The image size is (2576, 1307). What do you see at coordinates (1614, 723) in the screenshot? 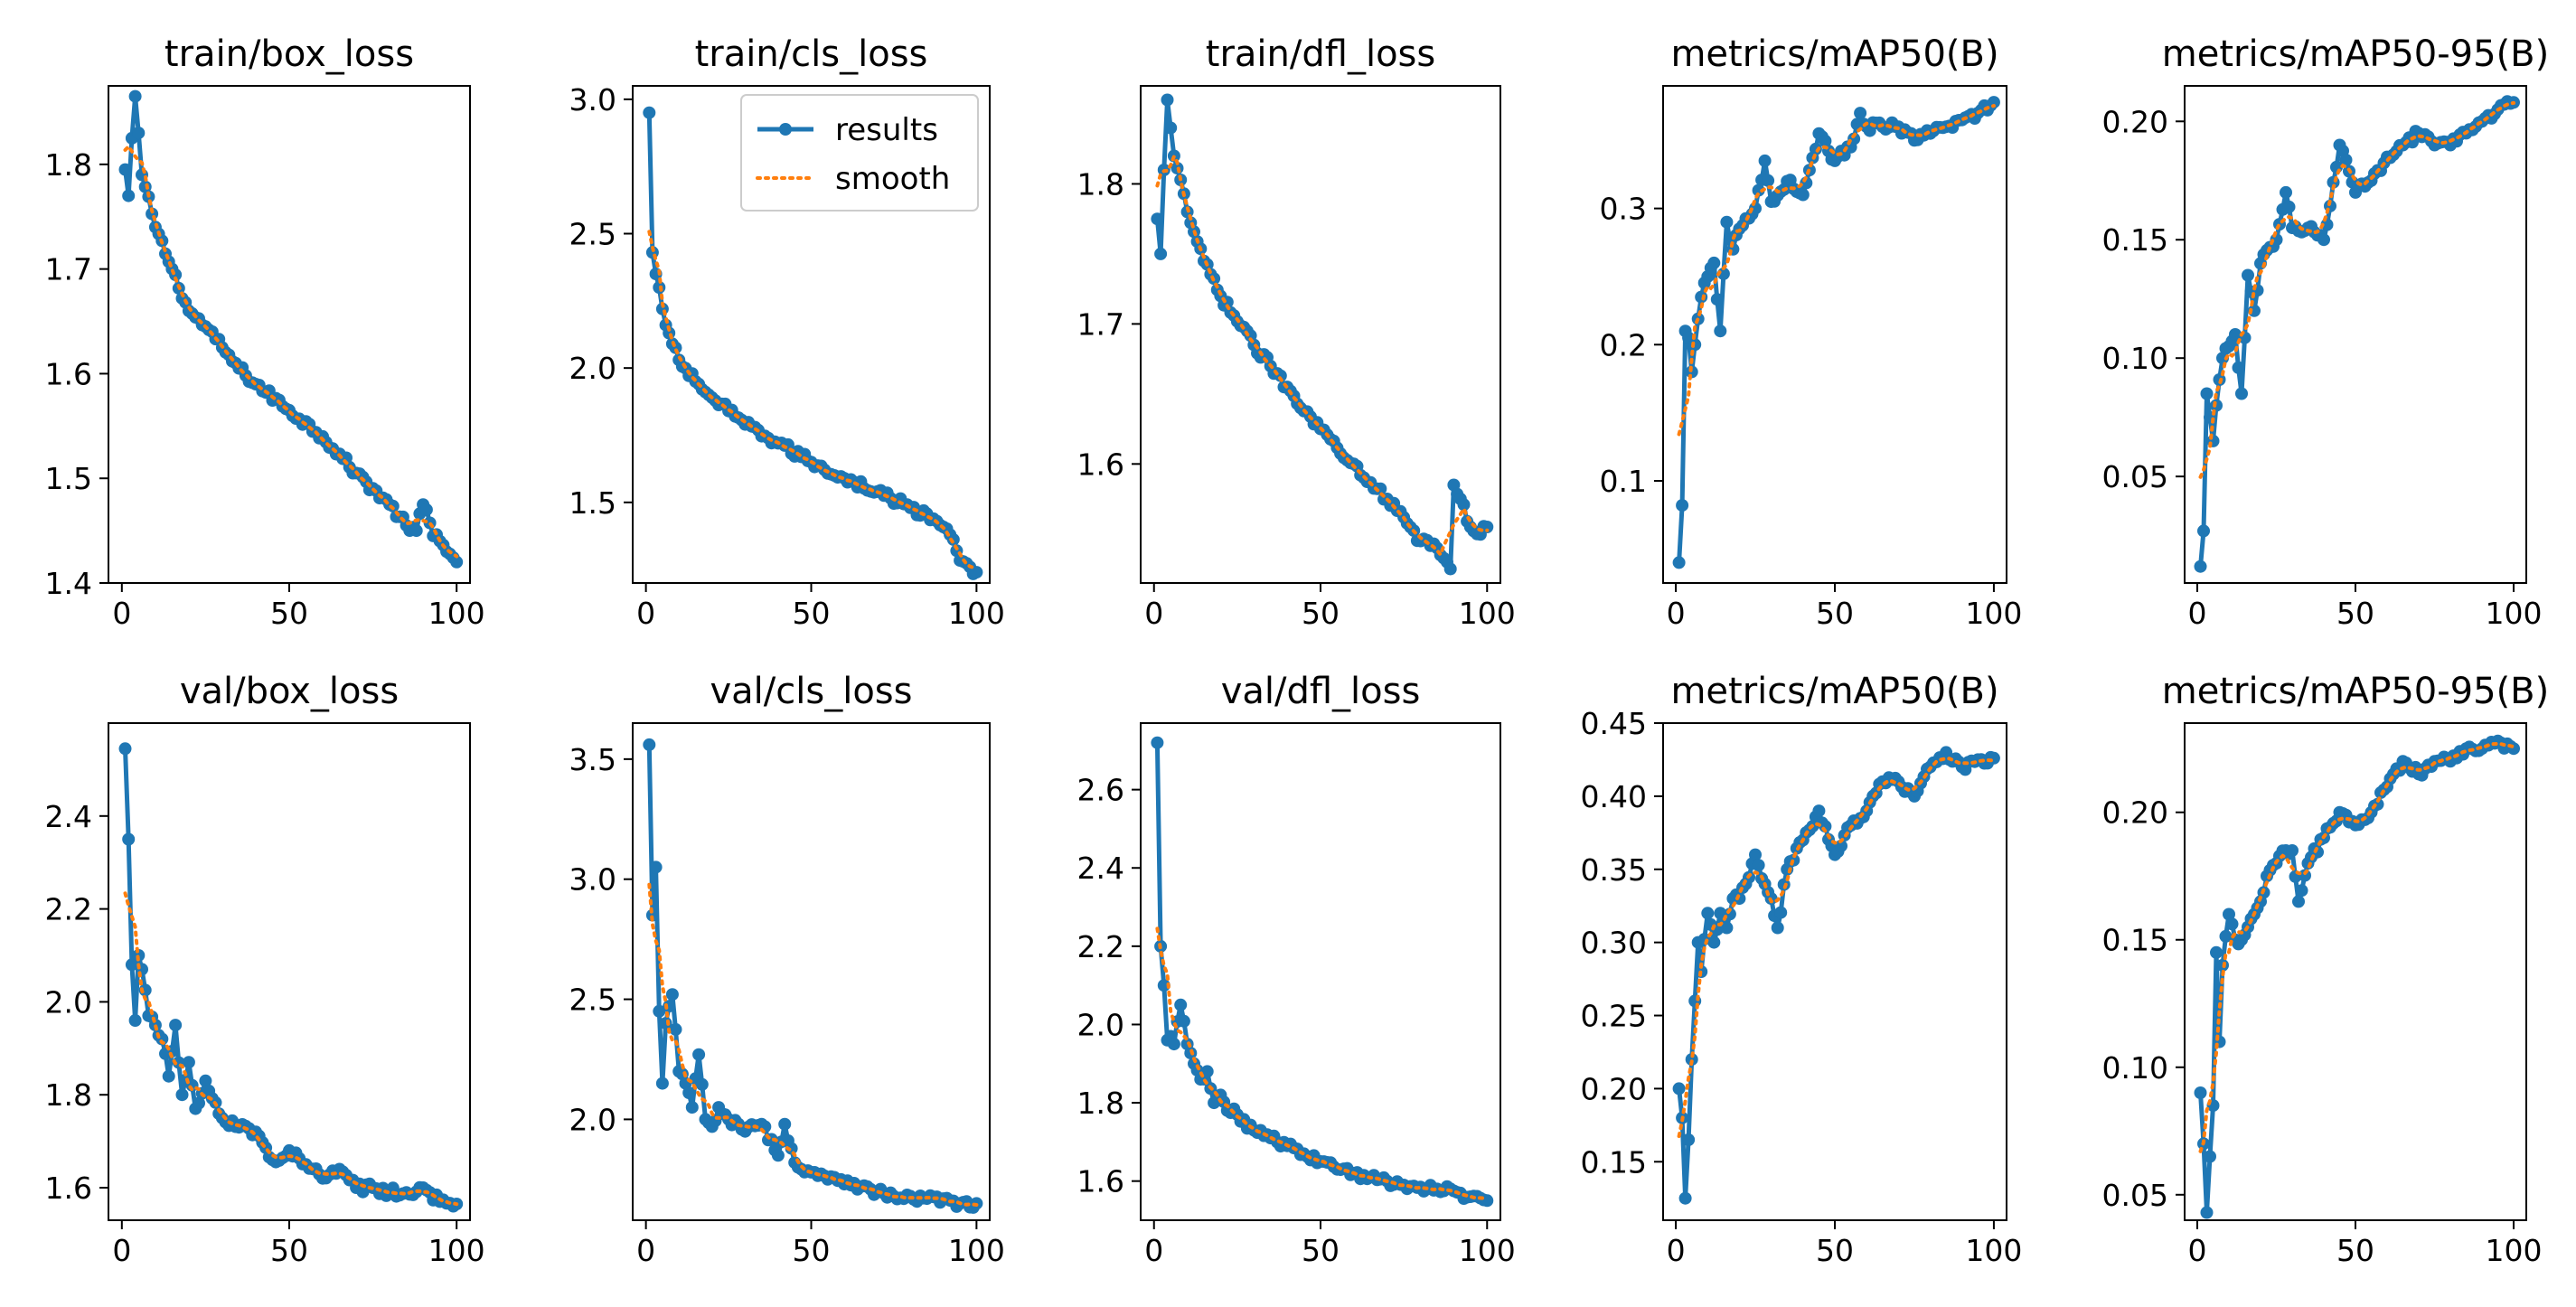
I see `y-tick-label: 0.45` at bounding box center [1614, 723].